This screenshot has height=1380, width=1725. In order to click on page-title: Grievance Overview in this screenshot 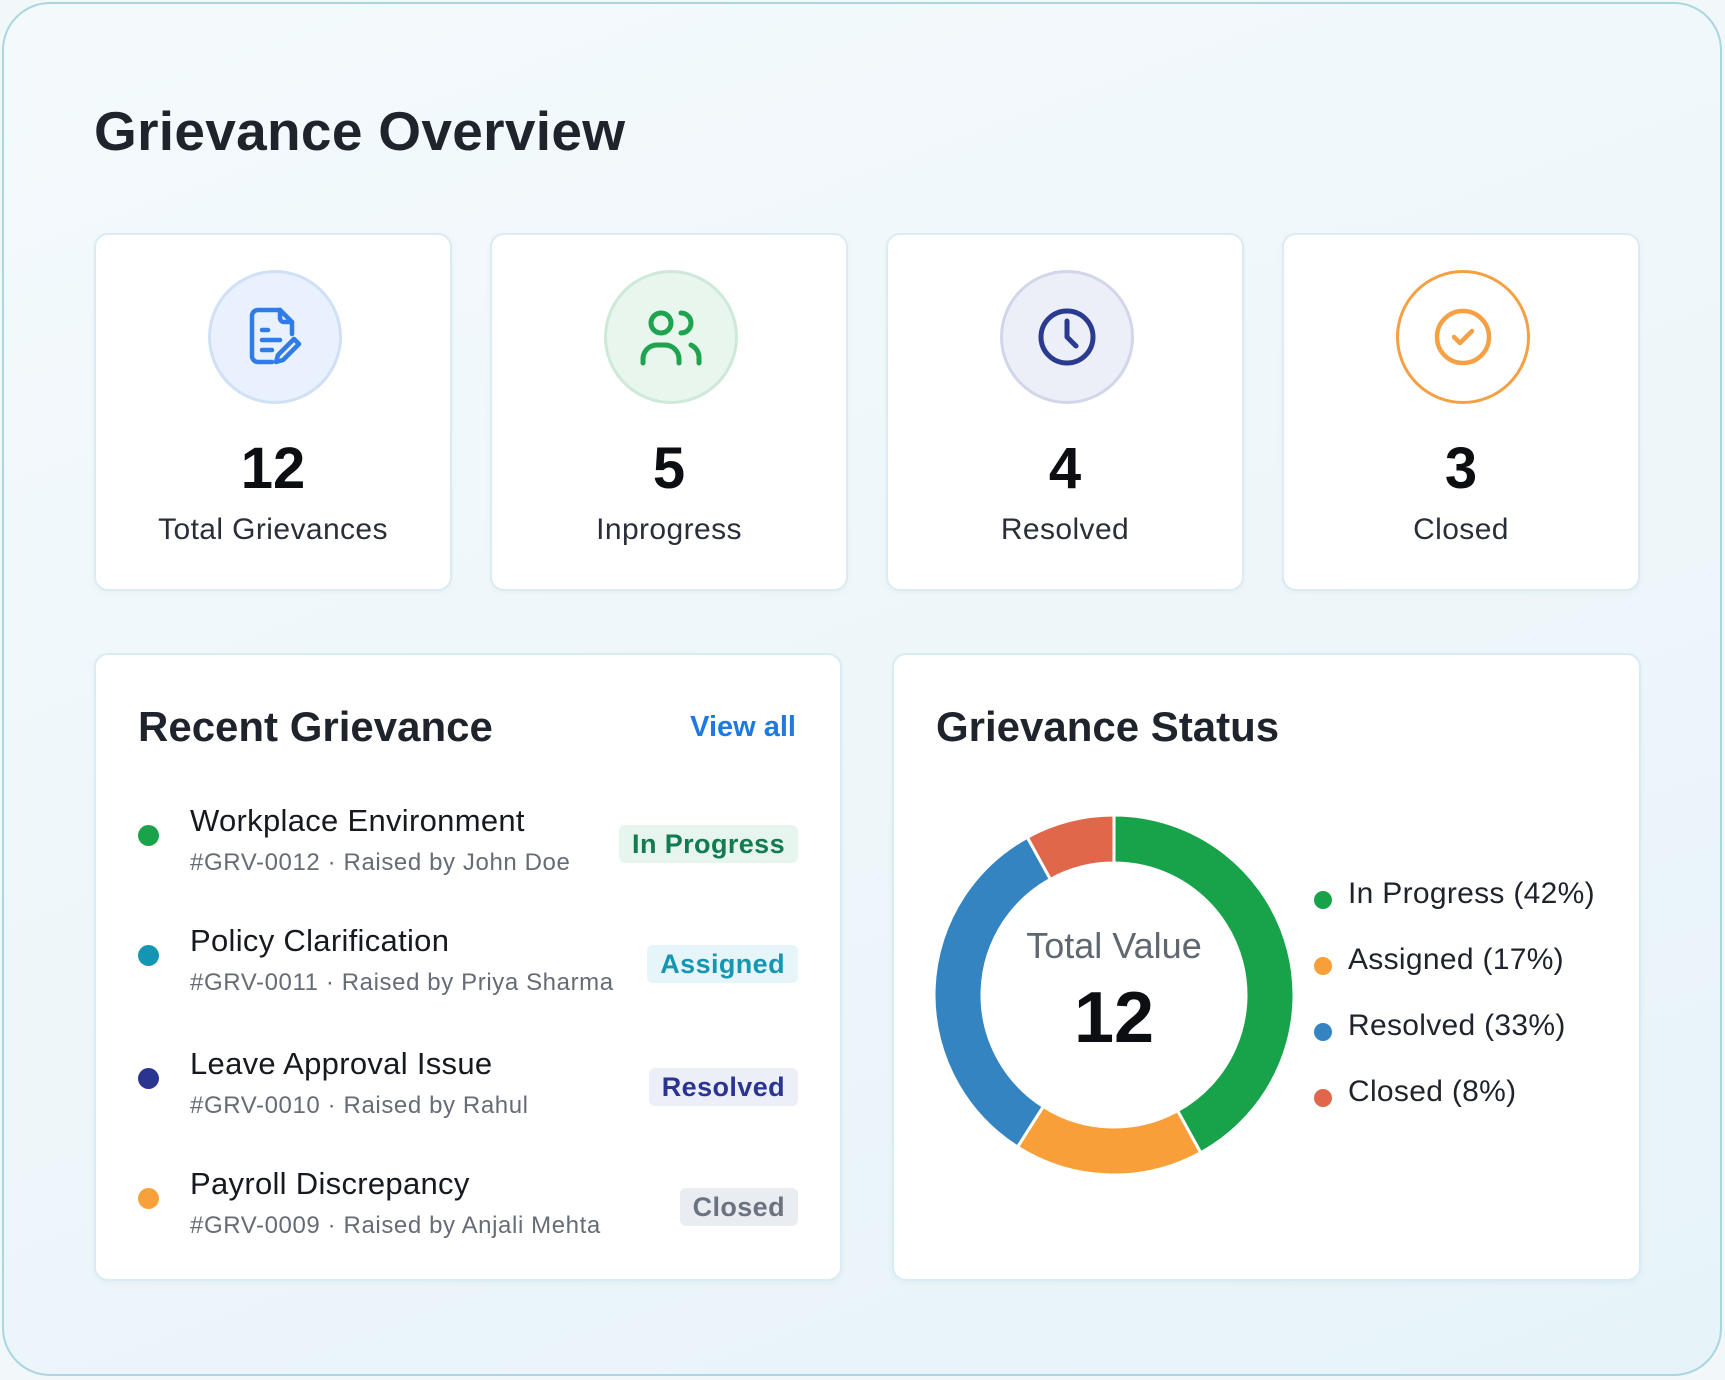, I will do `click(360, 131)`.